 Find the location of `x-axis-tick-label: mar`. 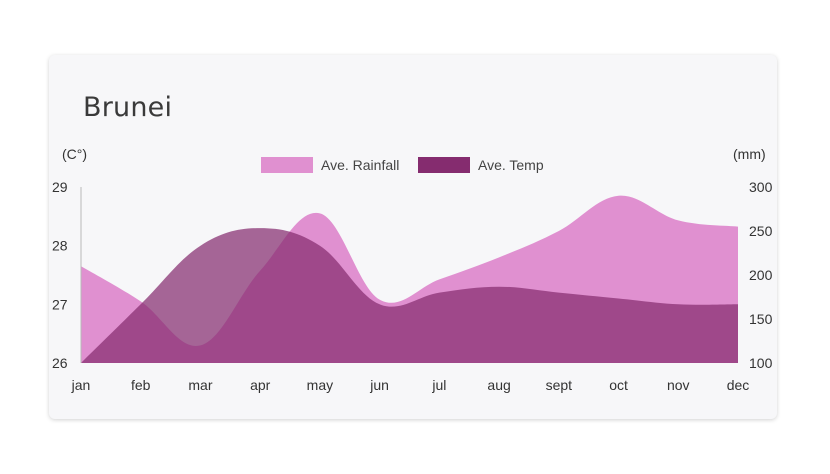

x-axis-tick-label: mar is located at coordinates (200, 385).